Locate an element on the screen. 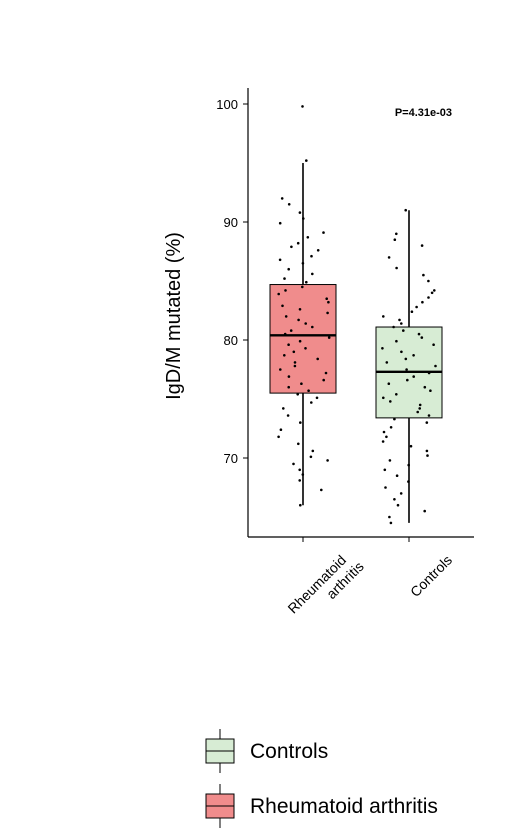 This screenshot has height=830, width=514. y-tick-label-70: 70 is located at coordinates (231, 458).